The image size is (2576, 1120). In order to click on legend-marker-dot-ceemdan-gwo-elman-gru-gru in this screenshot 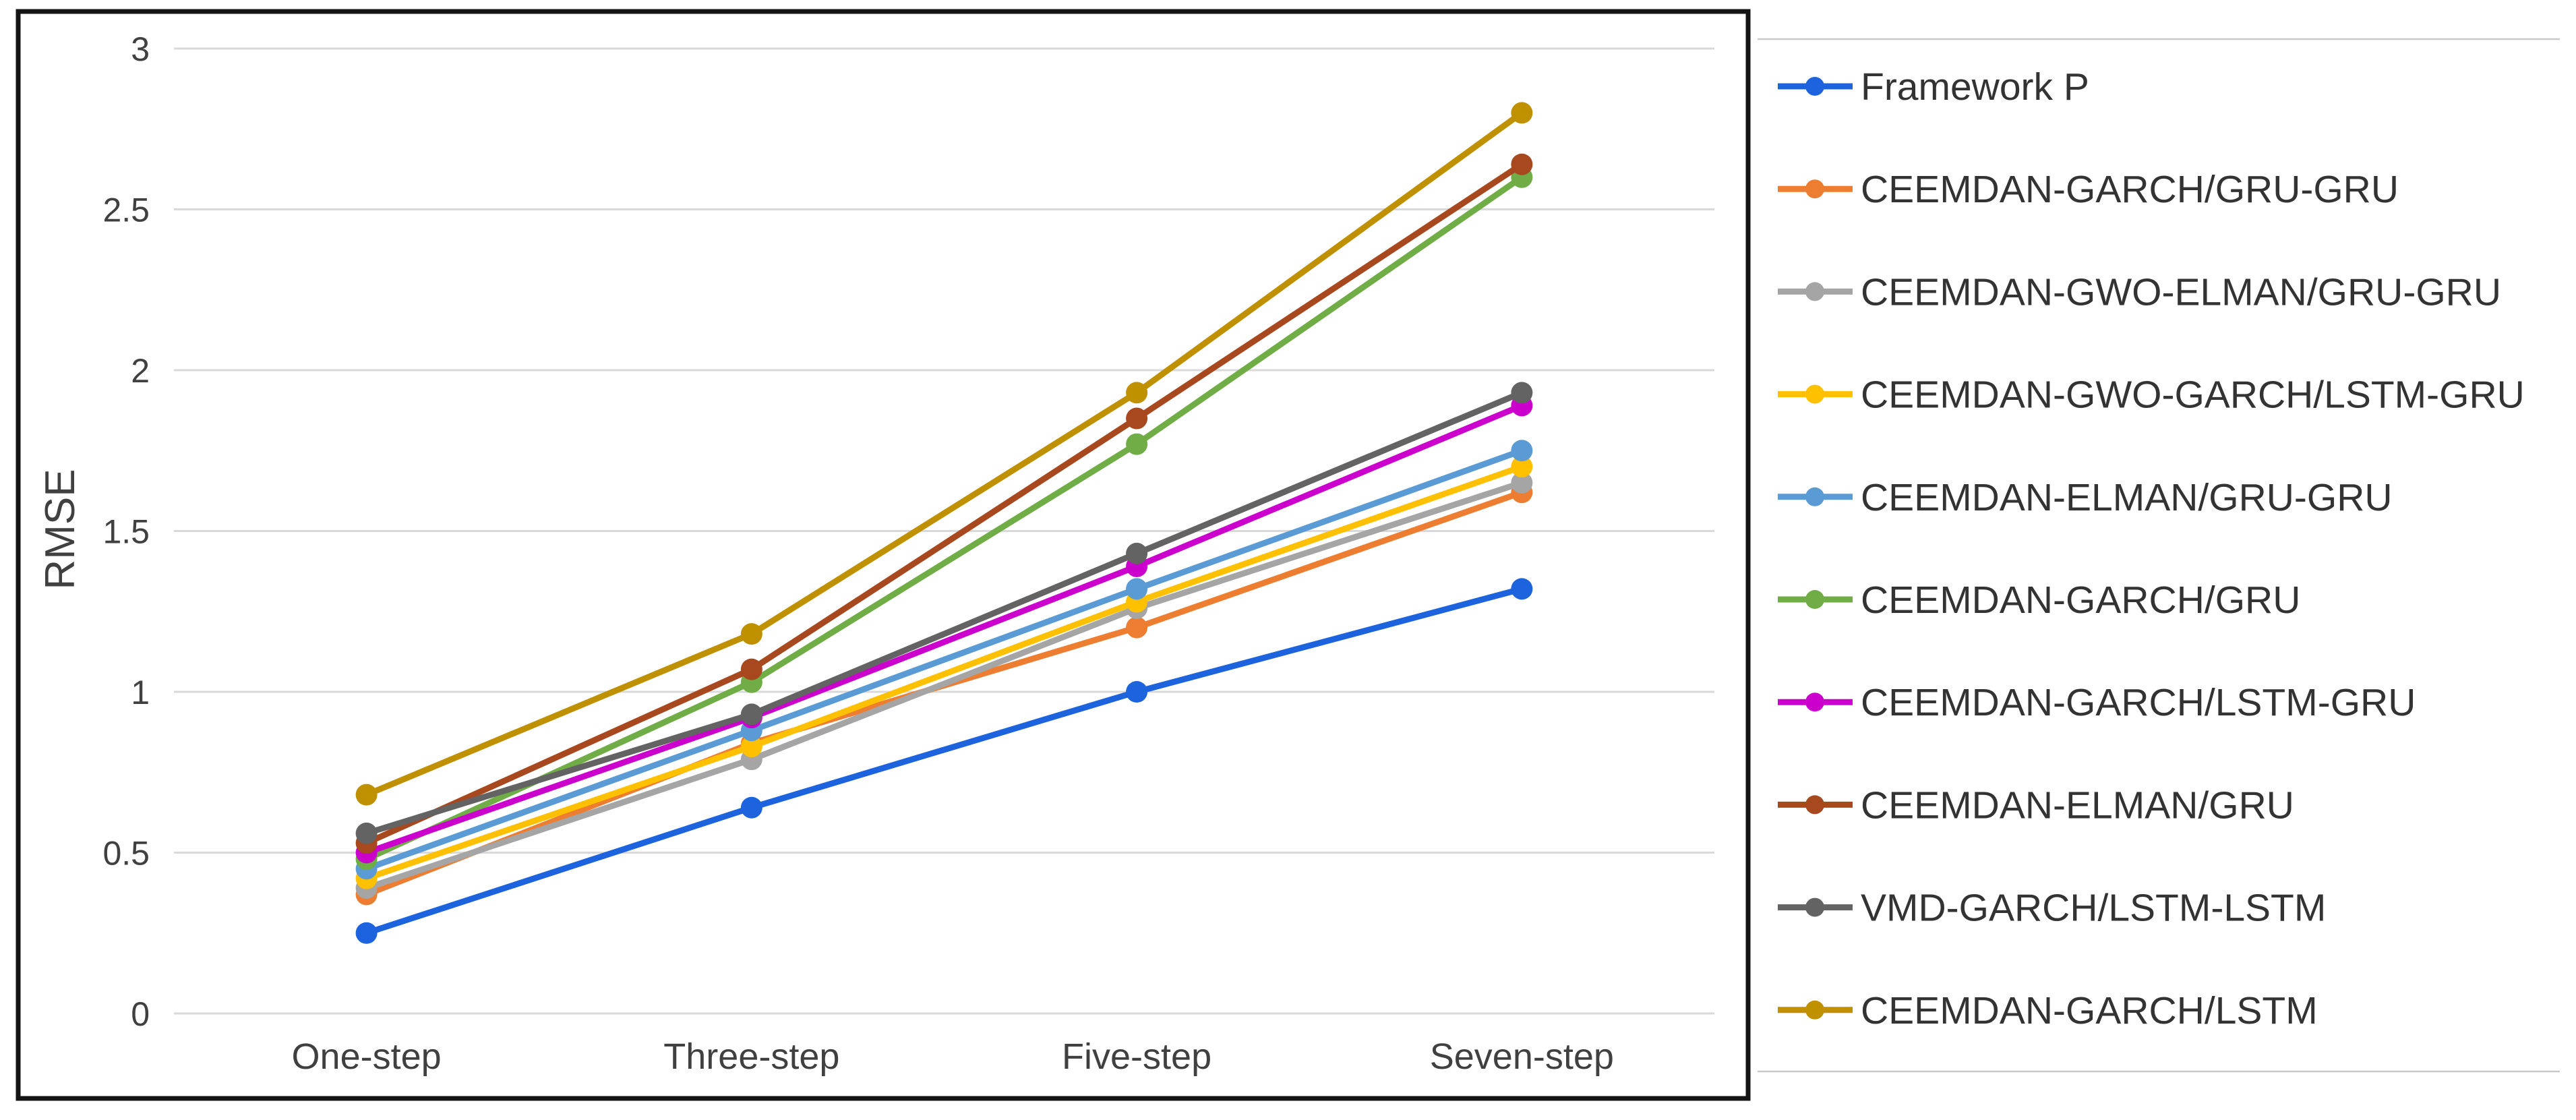, I will do `click(1814, 291)`.